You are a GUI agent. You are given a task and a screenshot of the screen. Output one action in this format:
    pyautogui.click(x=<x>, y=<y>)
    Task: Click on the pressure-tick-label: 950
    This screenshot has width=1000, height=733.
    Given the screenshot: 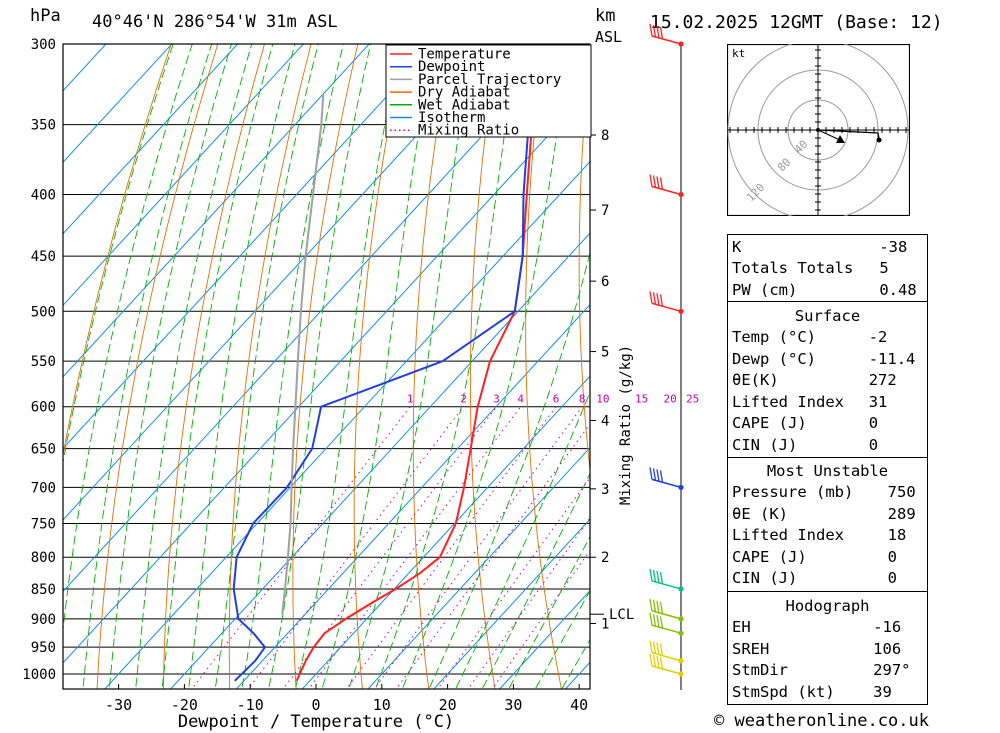 What is the action you would take?
    pyautogui.click(x=43, y=648)
    